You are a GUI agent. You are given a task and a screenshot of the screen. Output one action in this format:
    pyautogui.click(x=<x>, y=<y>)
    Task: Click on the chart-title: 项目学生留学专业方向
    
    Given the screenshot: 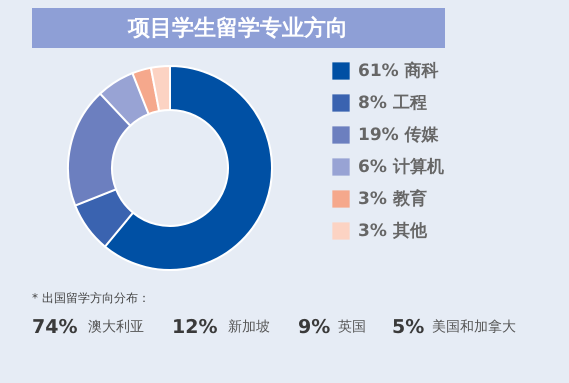 What is the action you would take?
    pyautogui.click(x=237, y=28)
    